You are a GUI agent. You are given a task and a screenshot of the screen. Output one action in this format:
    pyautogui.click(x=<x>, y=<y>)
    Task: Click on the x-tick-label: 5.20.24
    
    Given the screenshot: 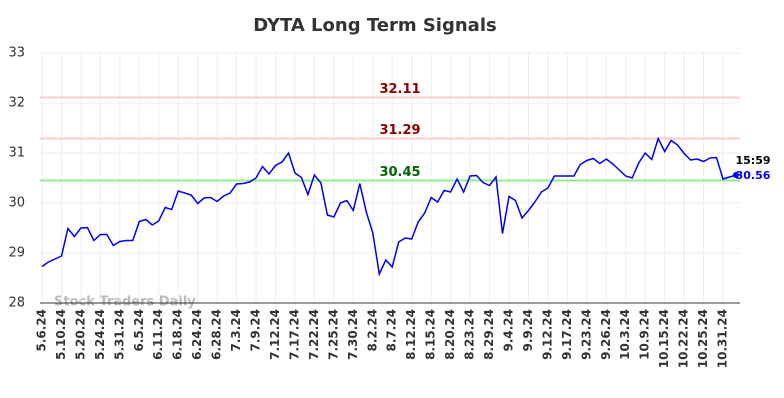 What is the action you would take?
    pyautogui.click(x=80, y=334)
    